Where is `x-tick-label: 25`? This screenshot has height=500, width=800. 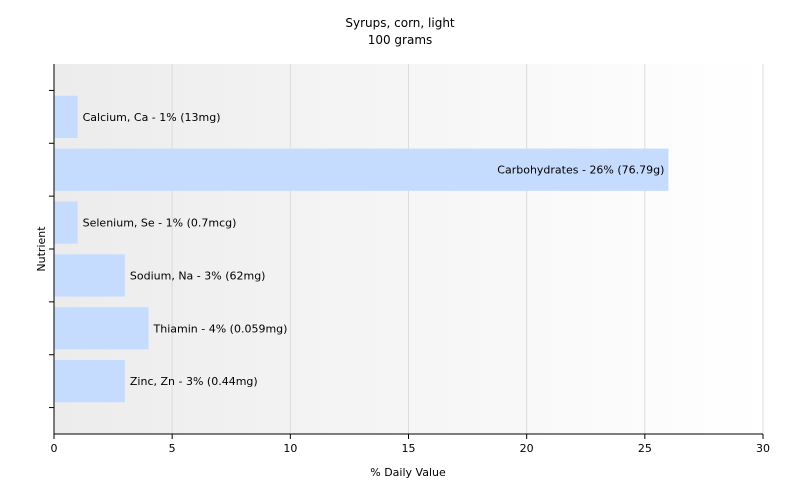 x-tick-label: 25 is located at coordinates (645, 448).